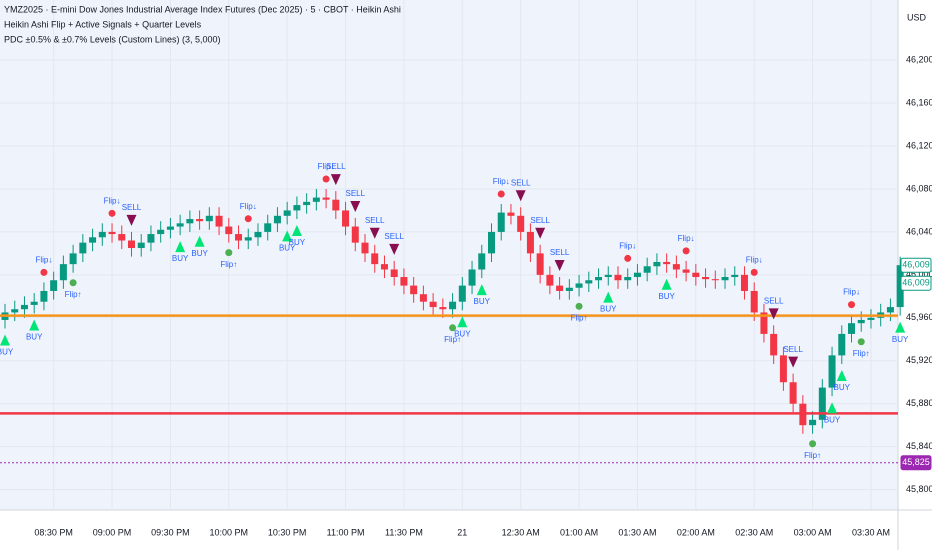  Describe the element at coordinates (919, 489) in the screenshot. I see `y-tick-label: 45,800` at that location.